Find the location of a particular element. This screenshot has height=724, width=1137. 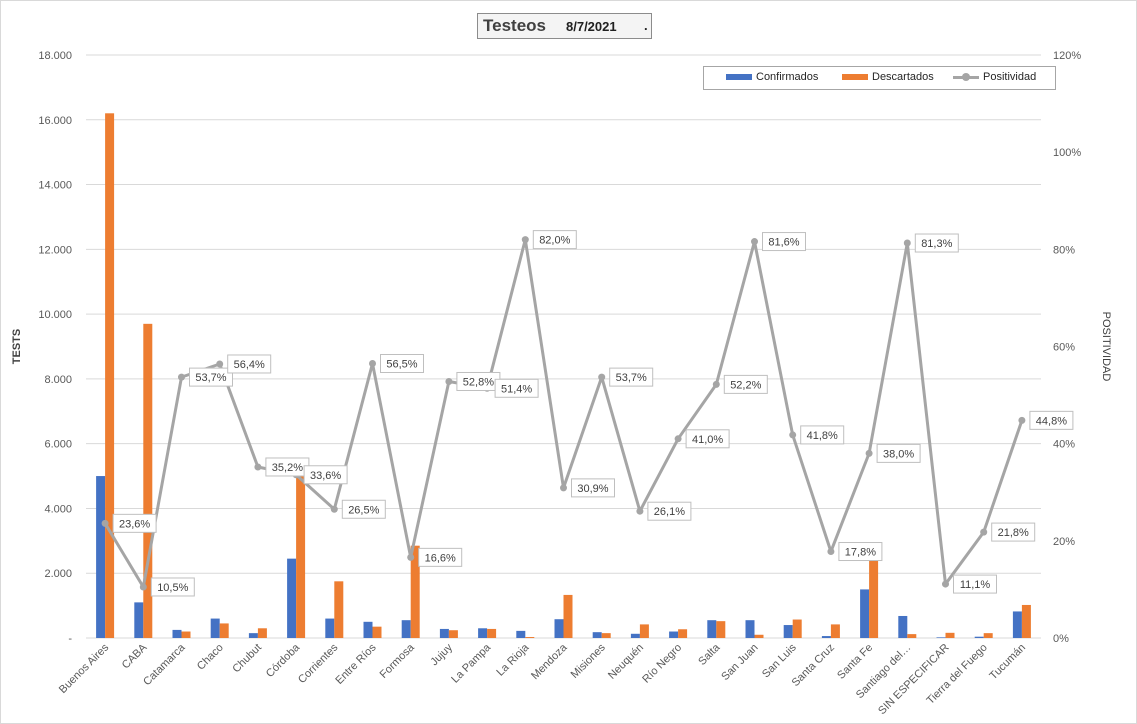

x-tick-label: Mendoza is located at coordinates (549, 661).